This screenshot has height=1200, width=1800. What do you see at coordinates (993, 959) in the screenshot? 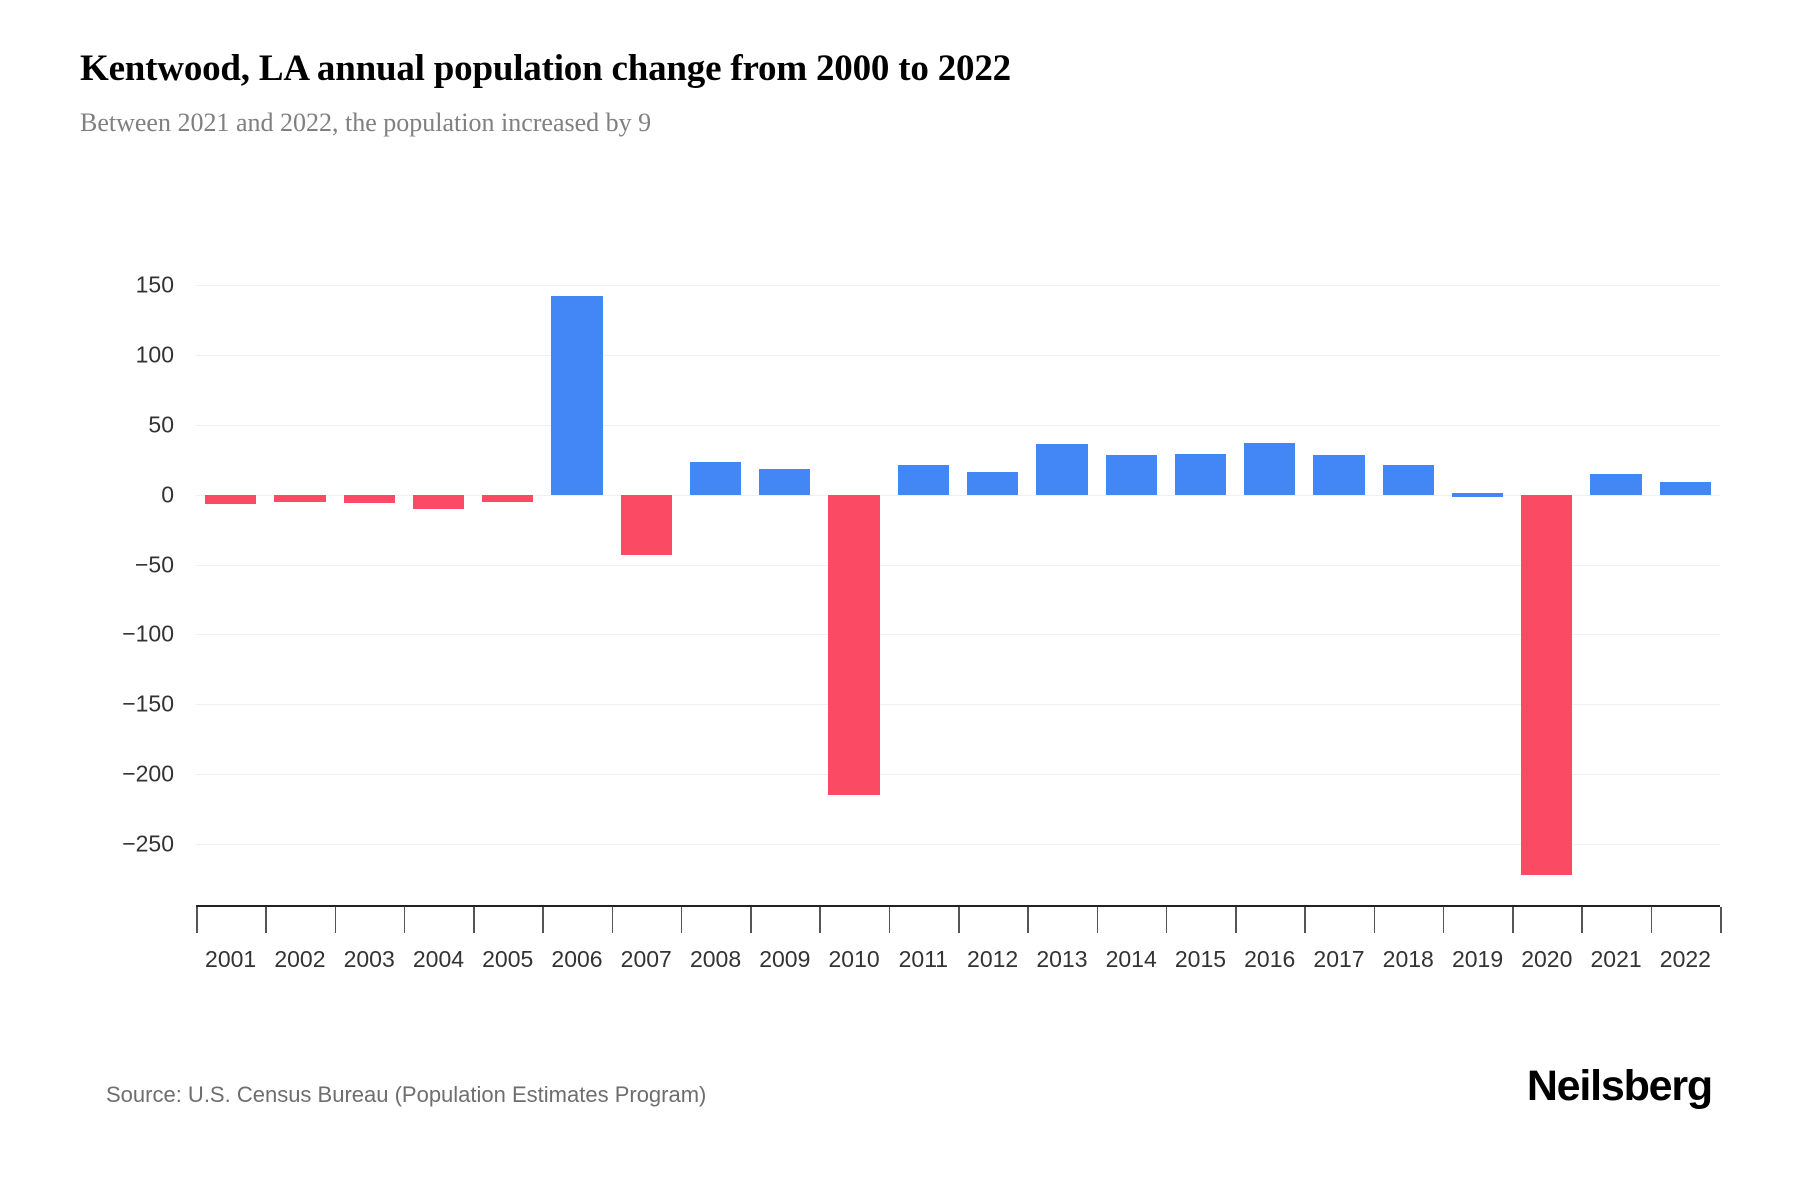
I see `x-axis-tick-label: 2012` at bounding box center [993, 959].